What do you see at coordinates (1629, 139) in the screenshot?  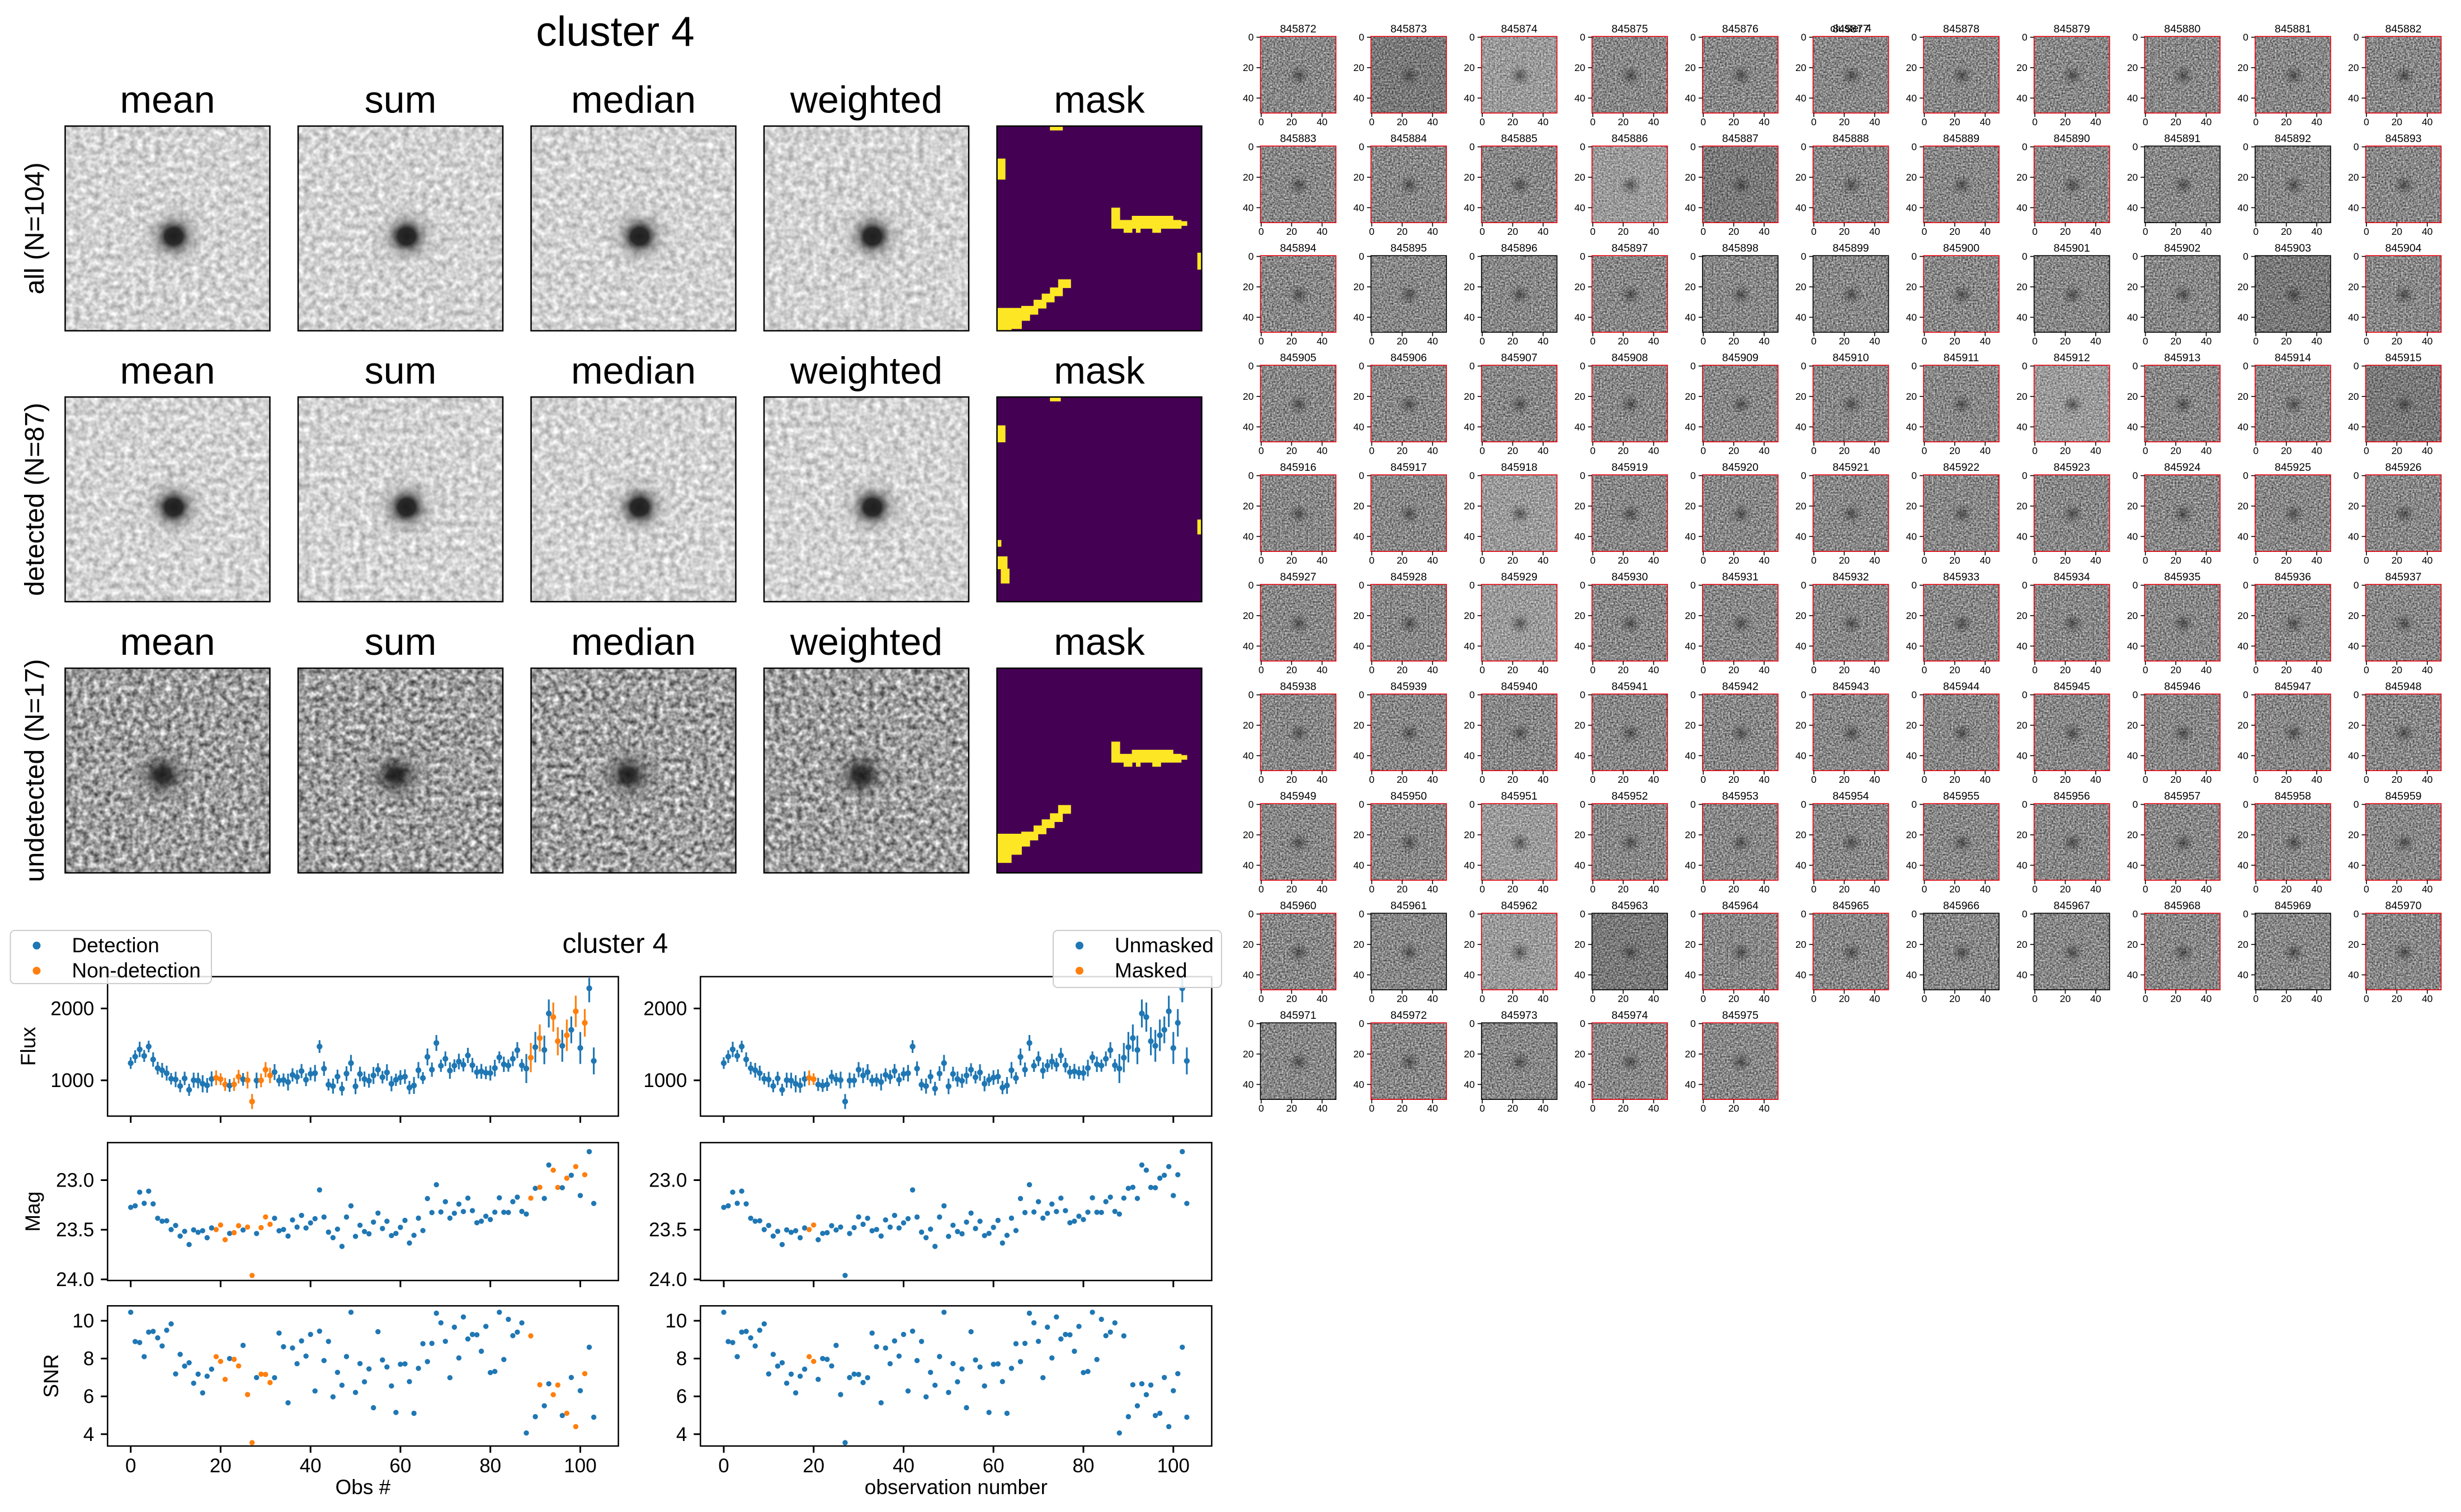 I see `svg-text: 845886` at bounding box center [1629, 139].